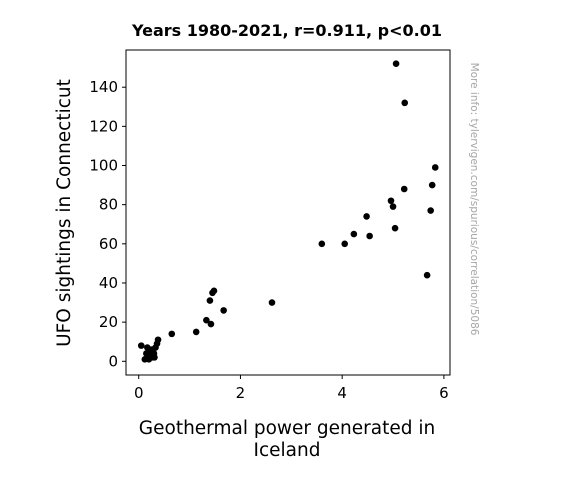  I want to click on y-axis-label: UFO sightings in Connecticut, so click(64, 213).